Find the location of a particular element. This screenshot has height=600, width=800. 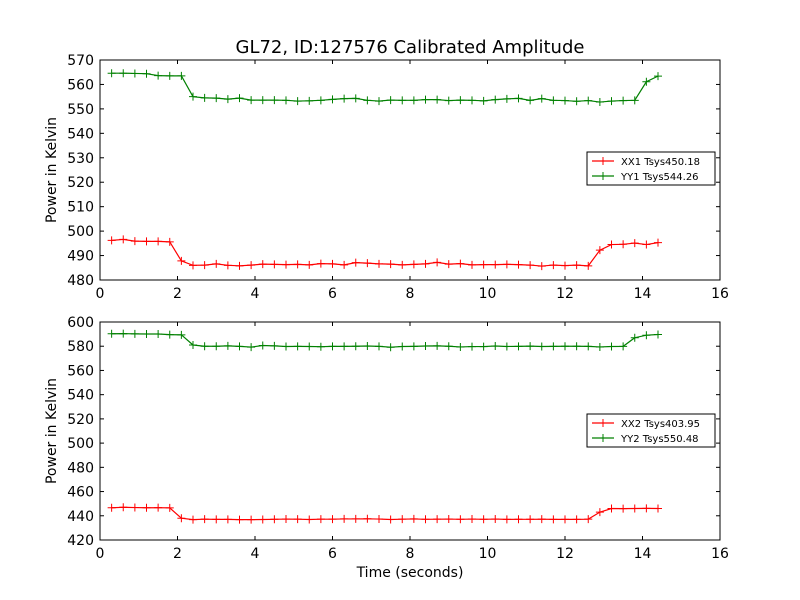

y-tick-label: 530 is located at coordinates (80, 159).